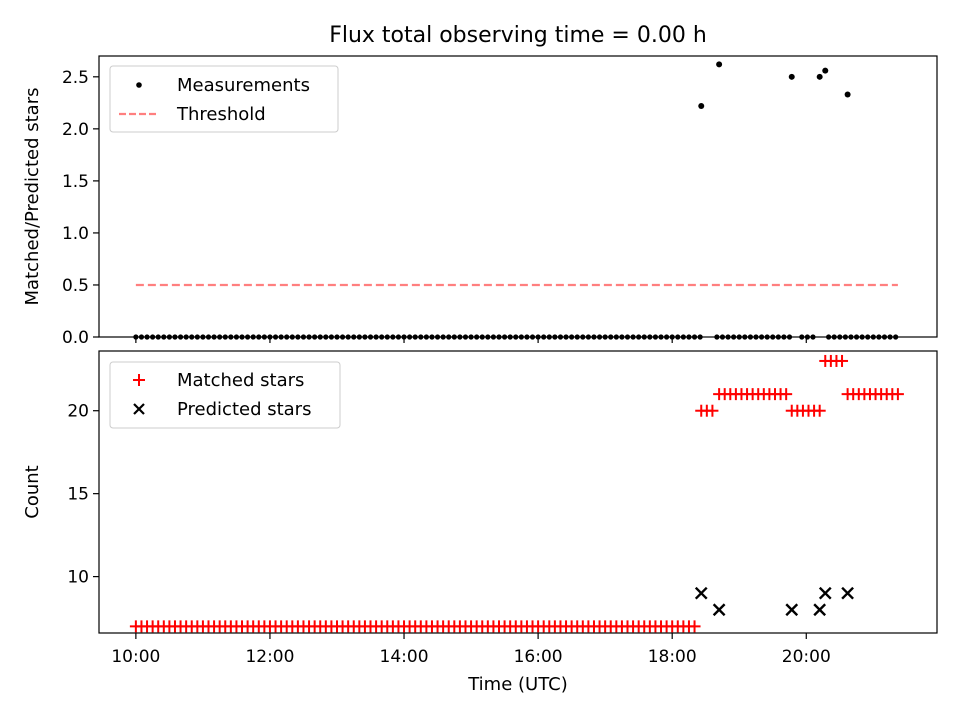  Describe the element at coordinates (243, 85) in the screenshot. I see `legend-measurements-label: Measurements` at that location.